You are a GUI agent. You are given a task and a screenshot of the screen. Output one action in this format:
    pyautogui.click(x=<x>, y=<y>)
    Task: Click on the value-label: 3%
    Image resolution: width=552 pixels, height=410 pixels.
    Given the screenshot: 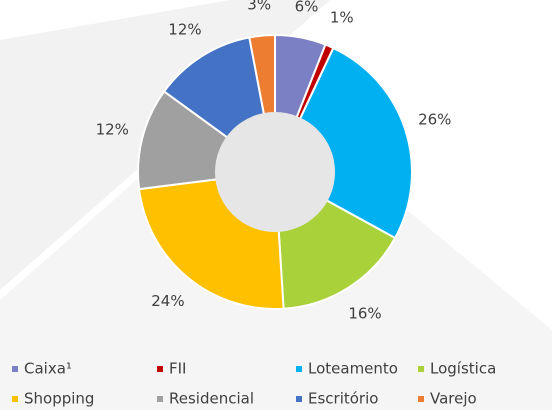 What is the action you would take?
    pyautogui.click(x=259, y=6)
    